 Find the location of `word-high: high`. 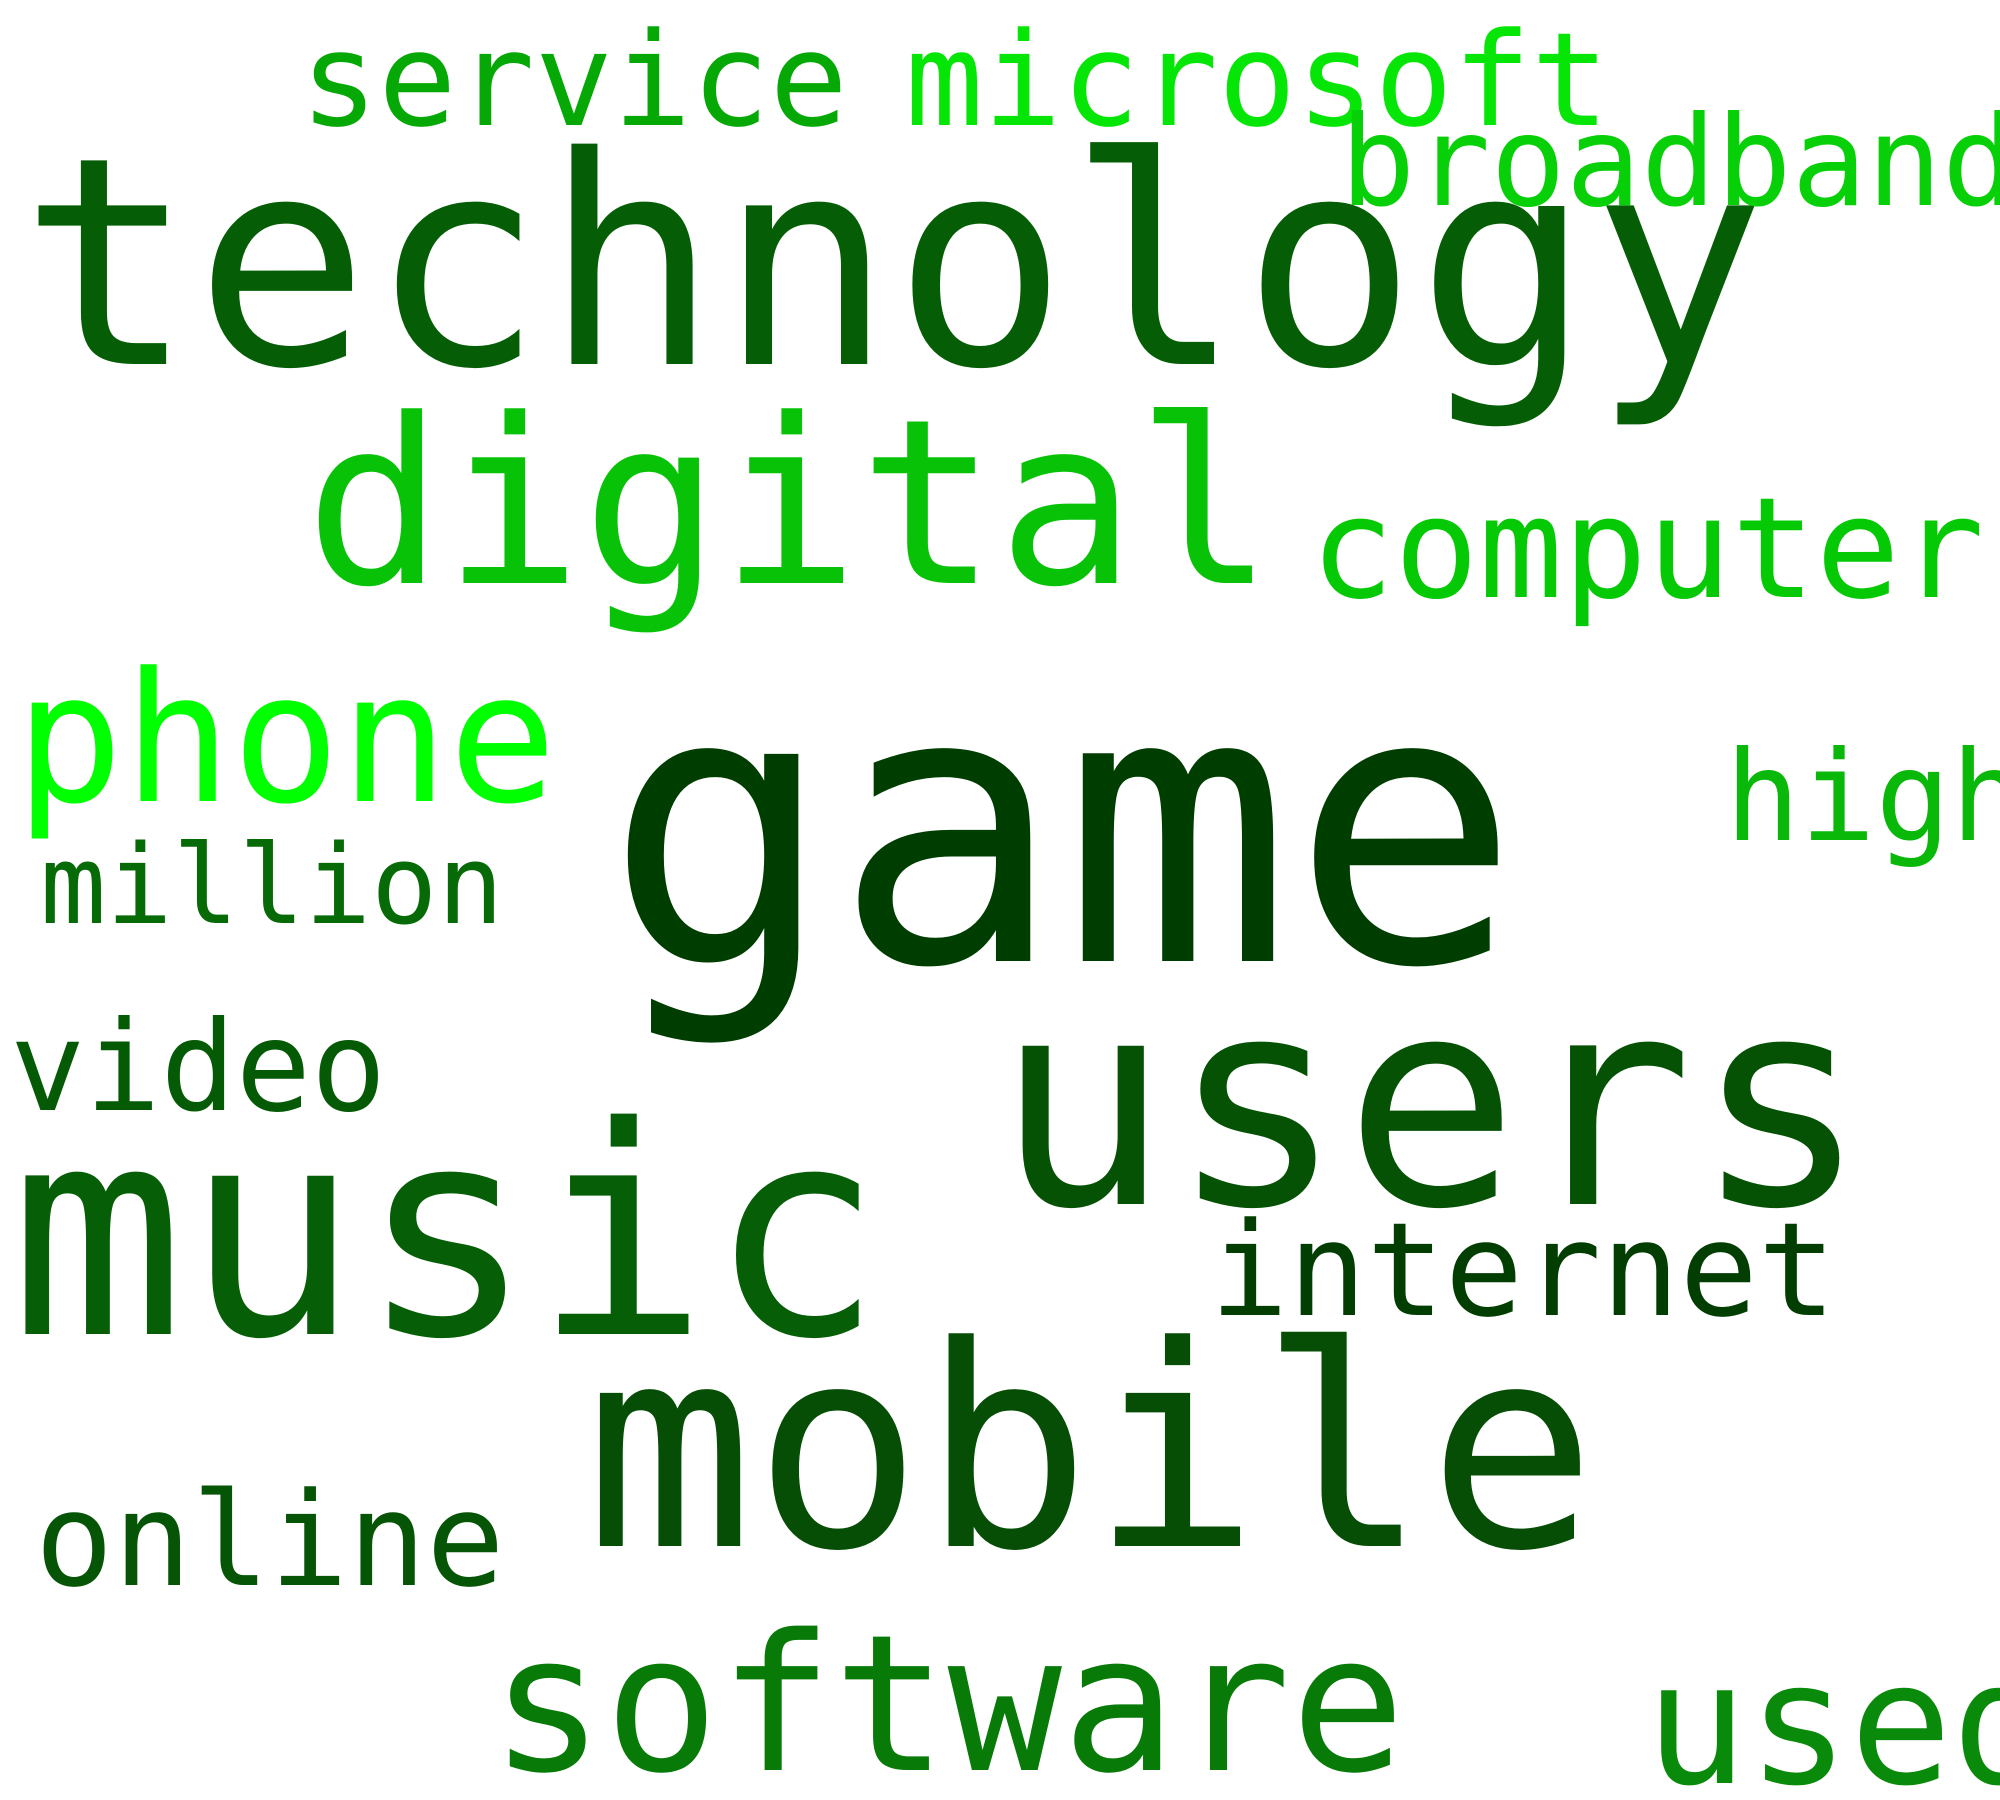

word-high: high is located at coordinates (1862, 797).